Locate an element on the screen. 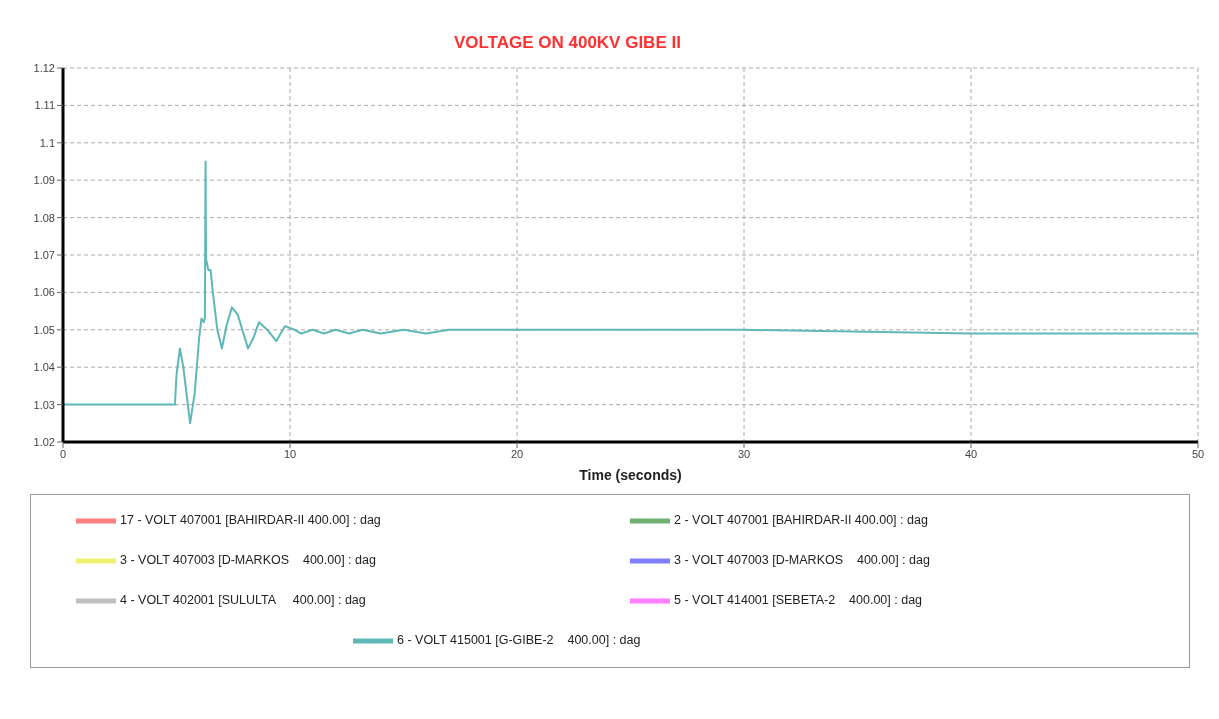 Image resolution: width=1219 pixels, height=719 pixels. x-tick-label: 20 is located at coordinates (517, 453).